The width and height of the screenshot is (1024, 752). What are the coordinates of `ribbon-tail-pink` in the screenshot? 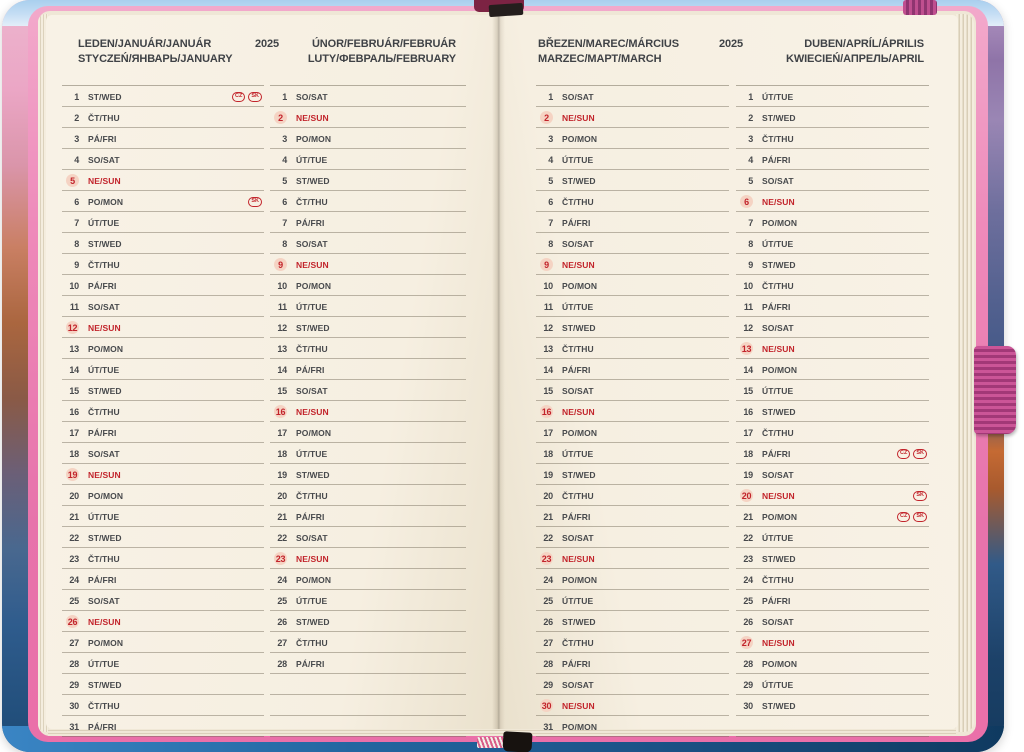 It's located at (491, 742).